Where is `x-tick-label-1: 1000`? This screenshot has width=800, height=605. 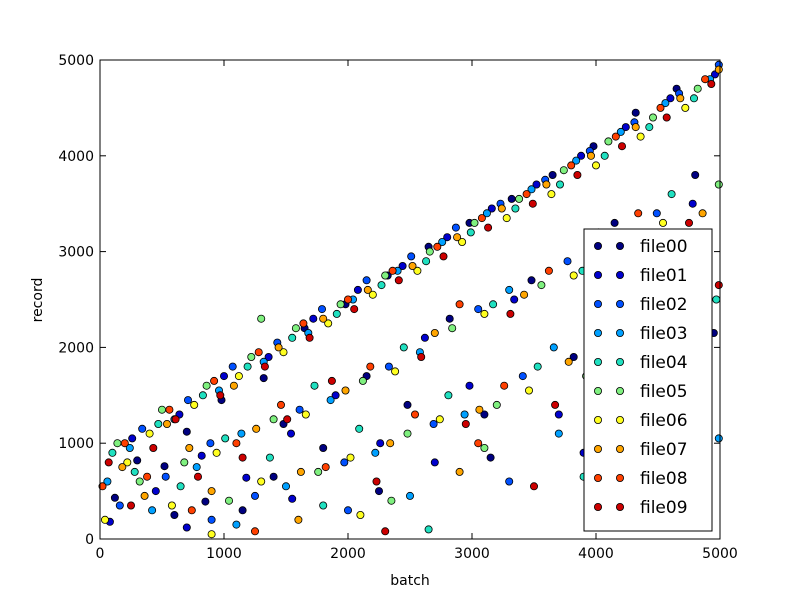
x-tick-label-1: 1000 is located at coordinates (224, 554).